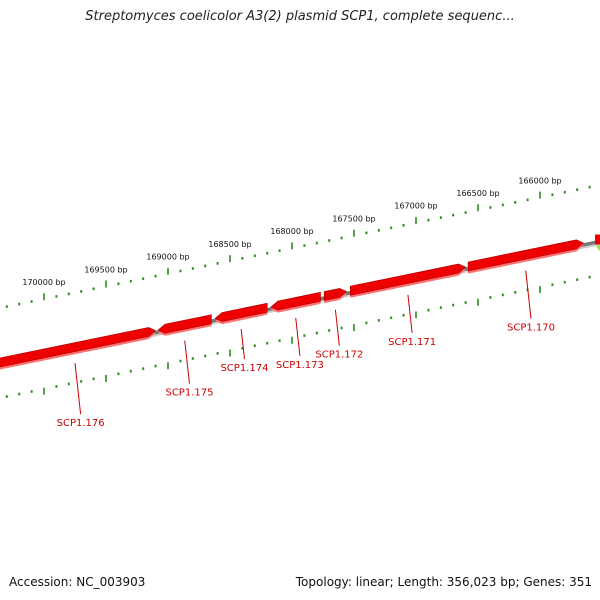  I want to click on ruler-tick-label: 168000 bp, so click(291, 231).